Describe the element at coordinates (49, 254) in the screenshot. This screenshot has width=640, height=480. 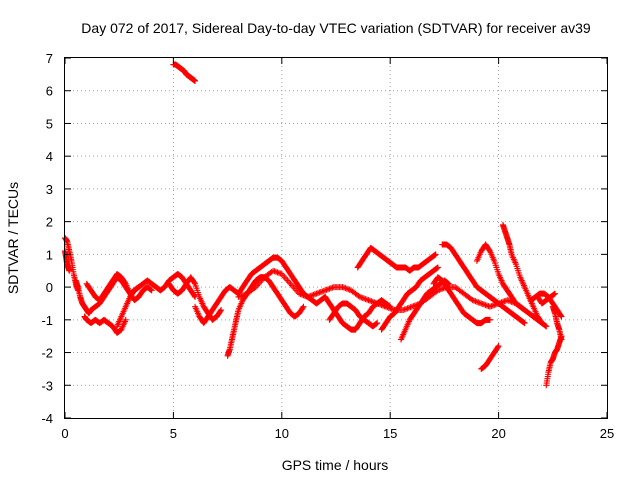
I see `y-tick-label: 1` at that location.